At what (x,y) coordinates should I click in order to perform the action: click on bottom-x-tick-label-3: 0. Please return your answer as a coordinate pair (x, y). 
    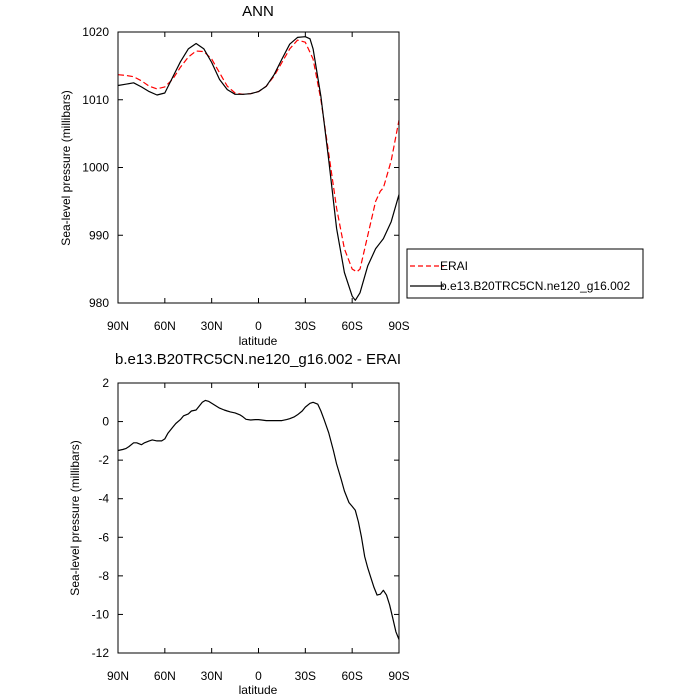
    Looking at the image, I should click on (258, 676).